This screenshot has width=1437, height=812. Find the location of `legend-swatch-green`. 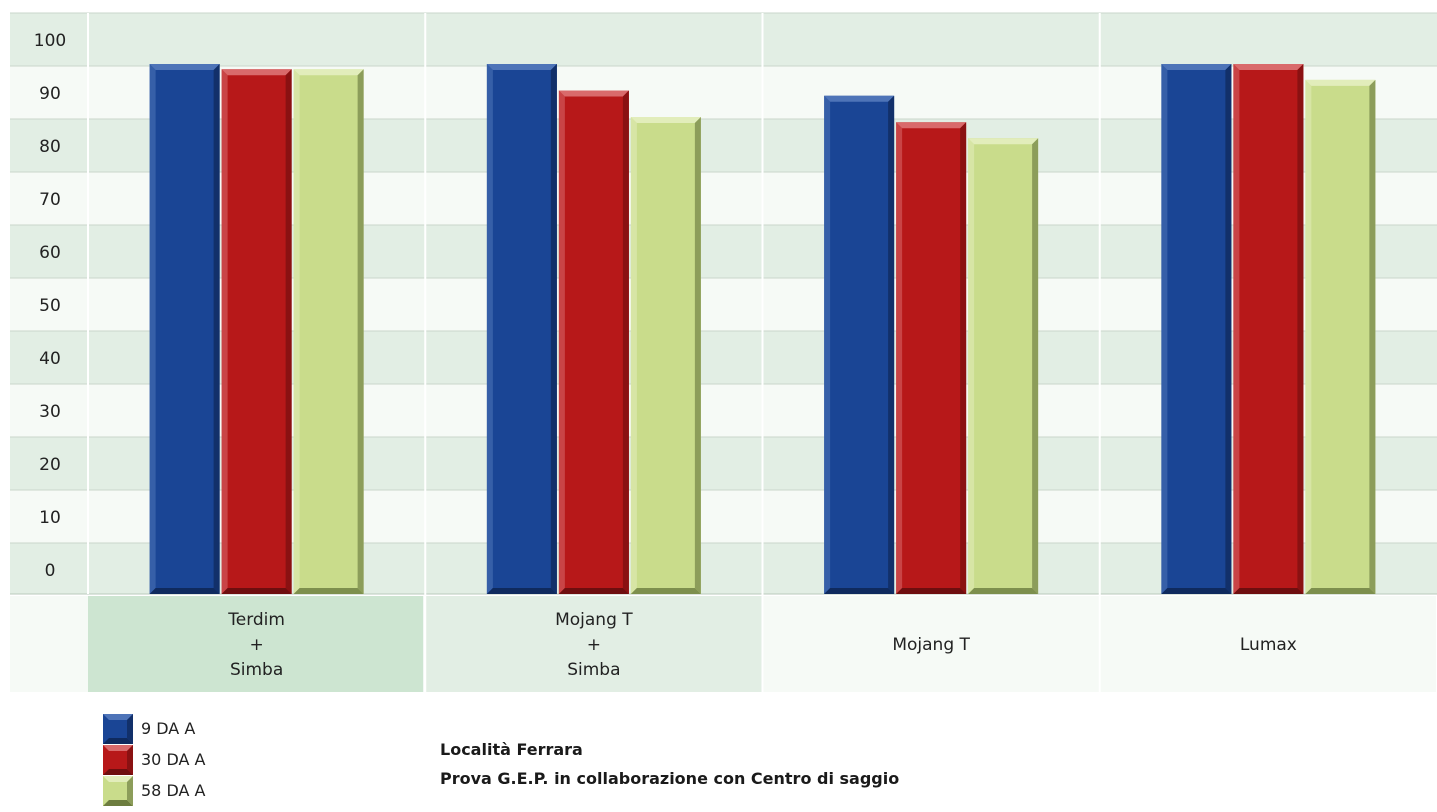

legend-swatch-green is located at coordinates (118, 790).